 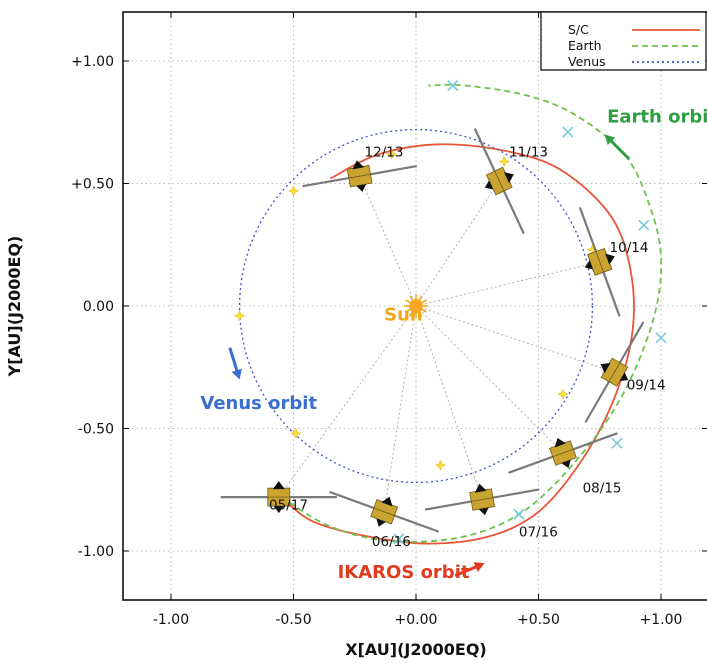 I want to click on y-tick-label: 0.00, so click(x=98, y=307).